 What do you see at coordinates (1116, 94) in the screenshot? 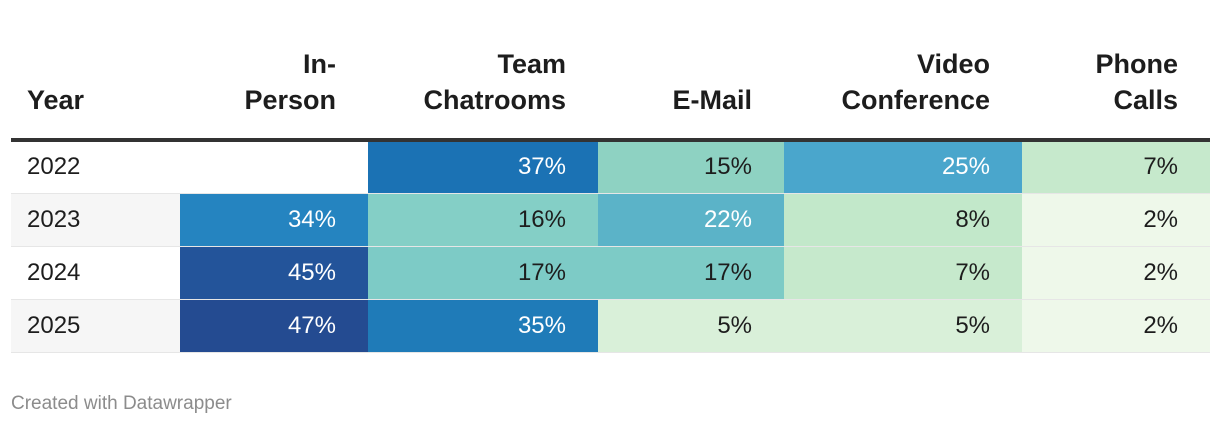
I see `column-header: Phone Calls` at bounding box center [1116, 94].